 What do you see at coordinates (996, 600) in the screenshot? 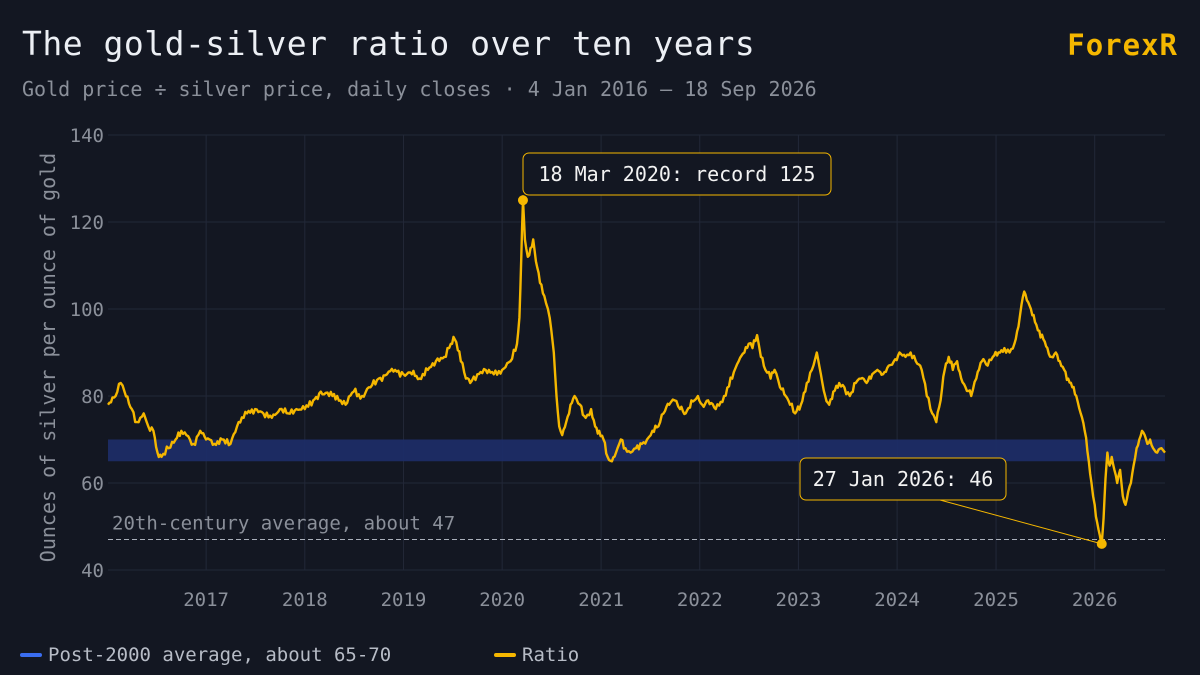
I see `x-tick-label: 2025` at bounding box center [996, 600].